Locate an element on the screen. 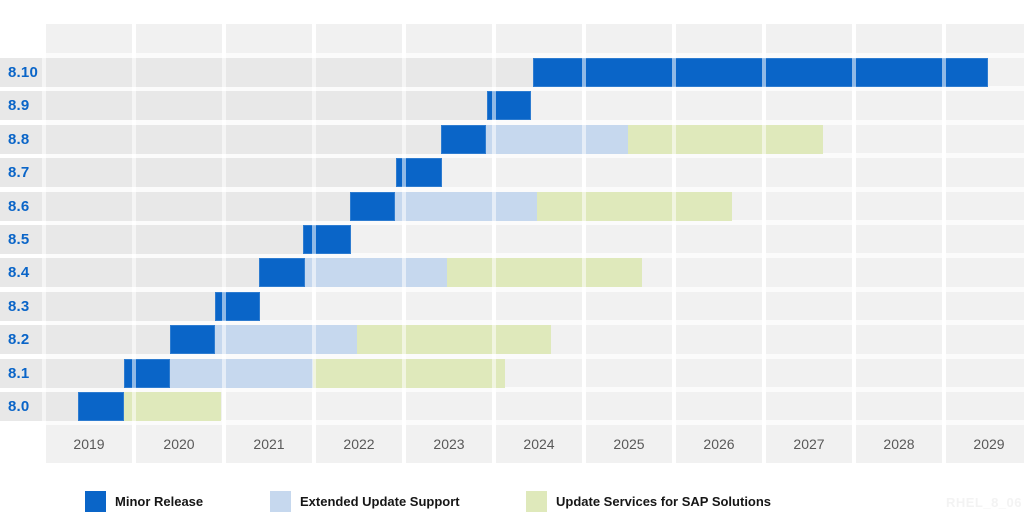 The height and width of the screenshot is (525, 1024). legend-label: Extended Update Support is located at coordinates (380, 501).